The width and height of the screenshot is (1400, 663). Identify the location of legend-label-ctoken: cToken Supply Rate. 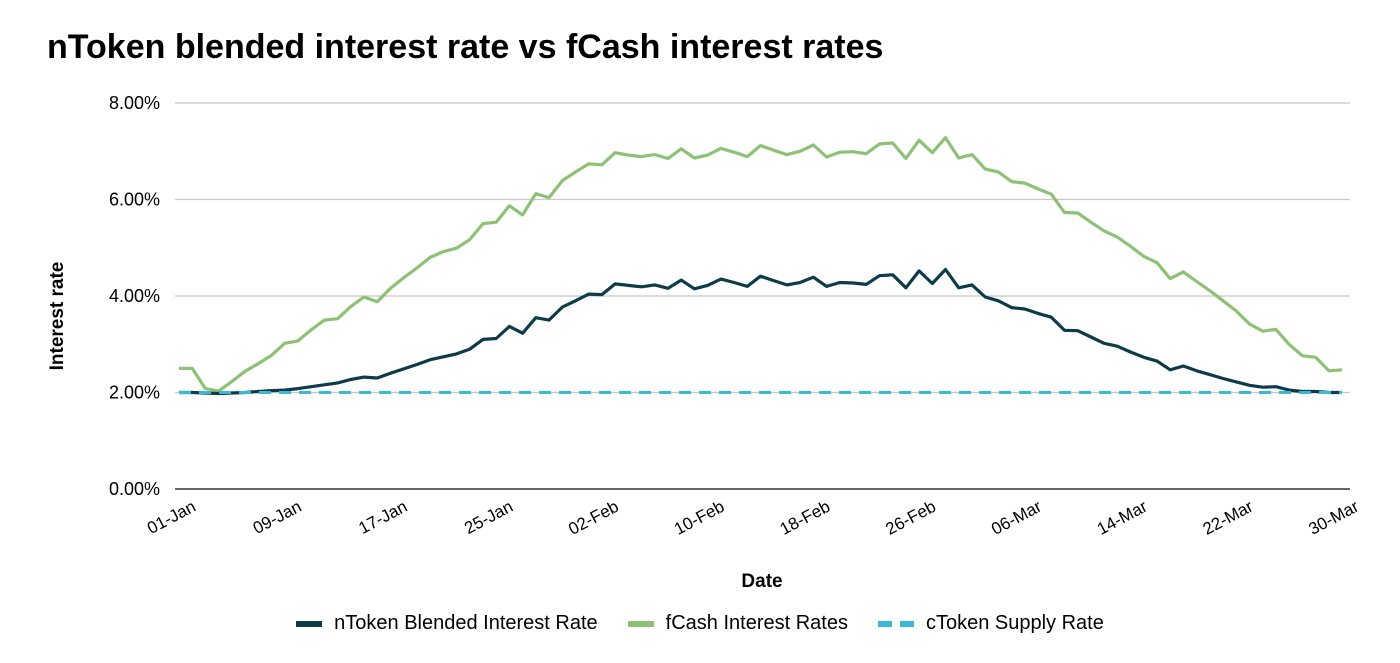
(1014, 623).